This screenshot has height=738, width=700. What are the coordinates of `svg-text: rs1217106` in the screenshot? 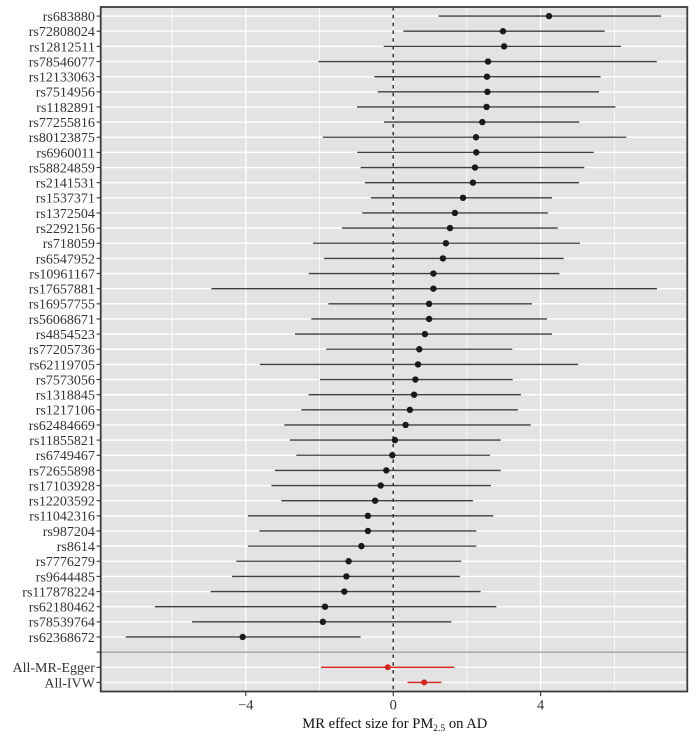 It's located at (65, 411).